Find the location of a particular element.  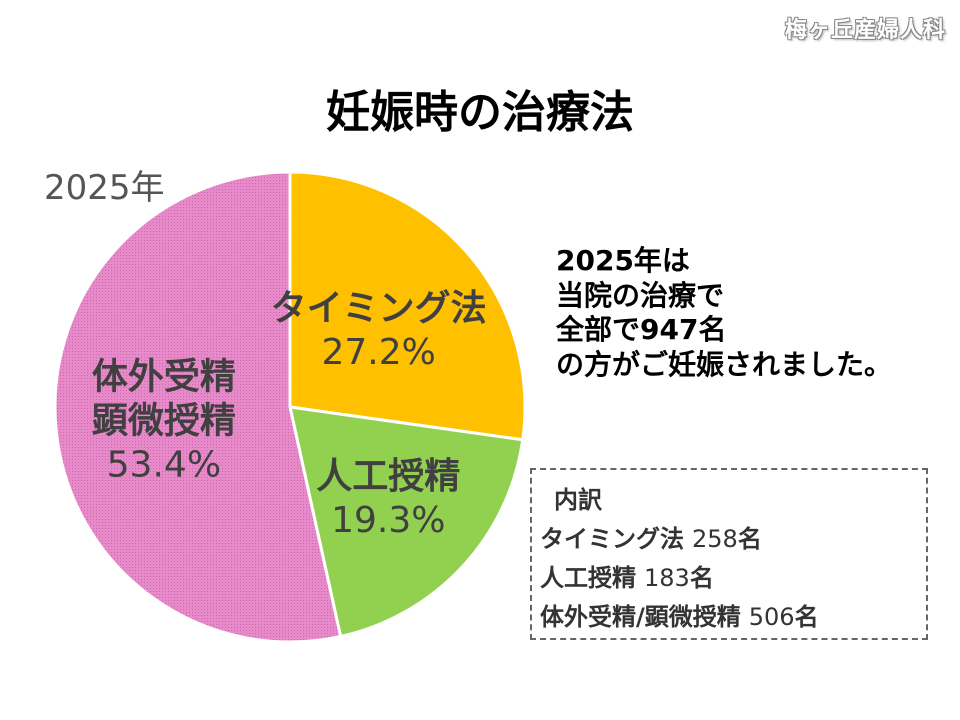

breakdown-heading: 内訳 is located at coordinates (578, 500).